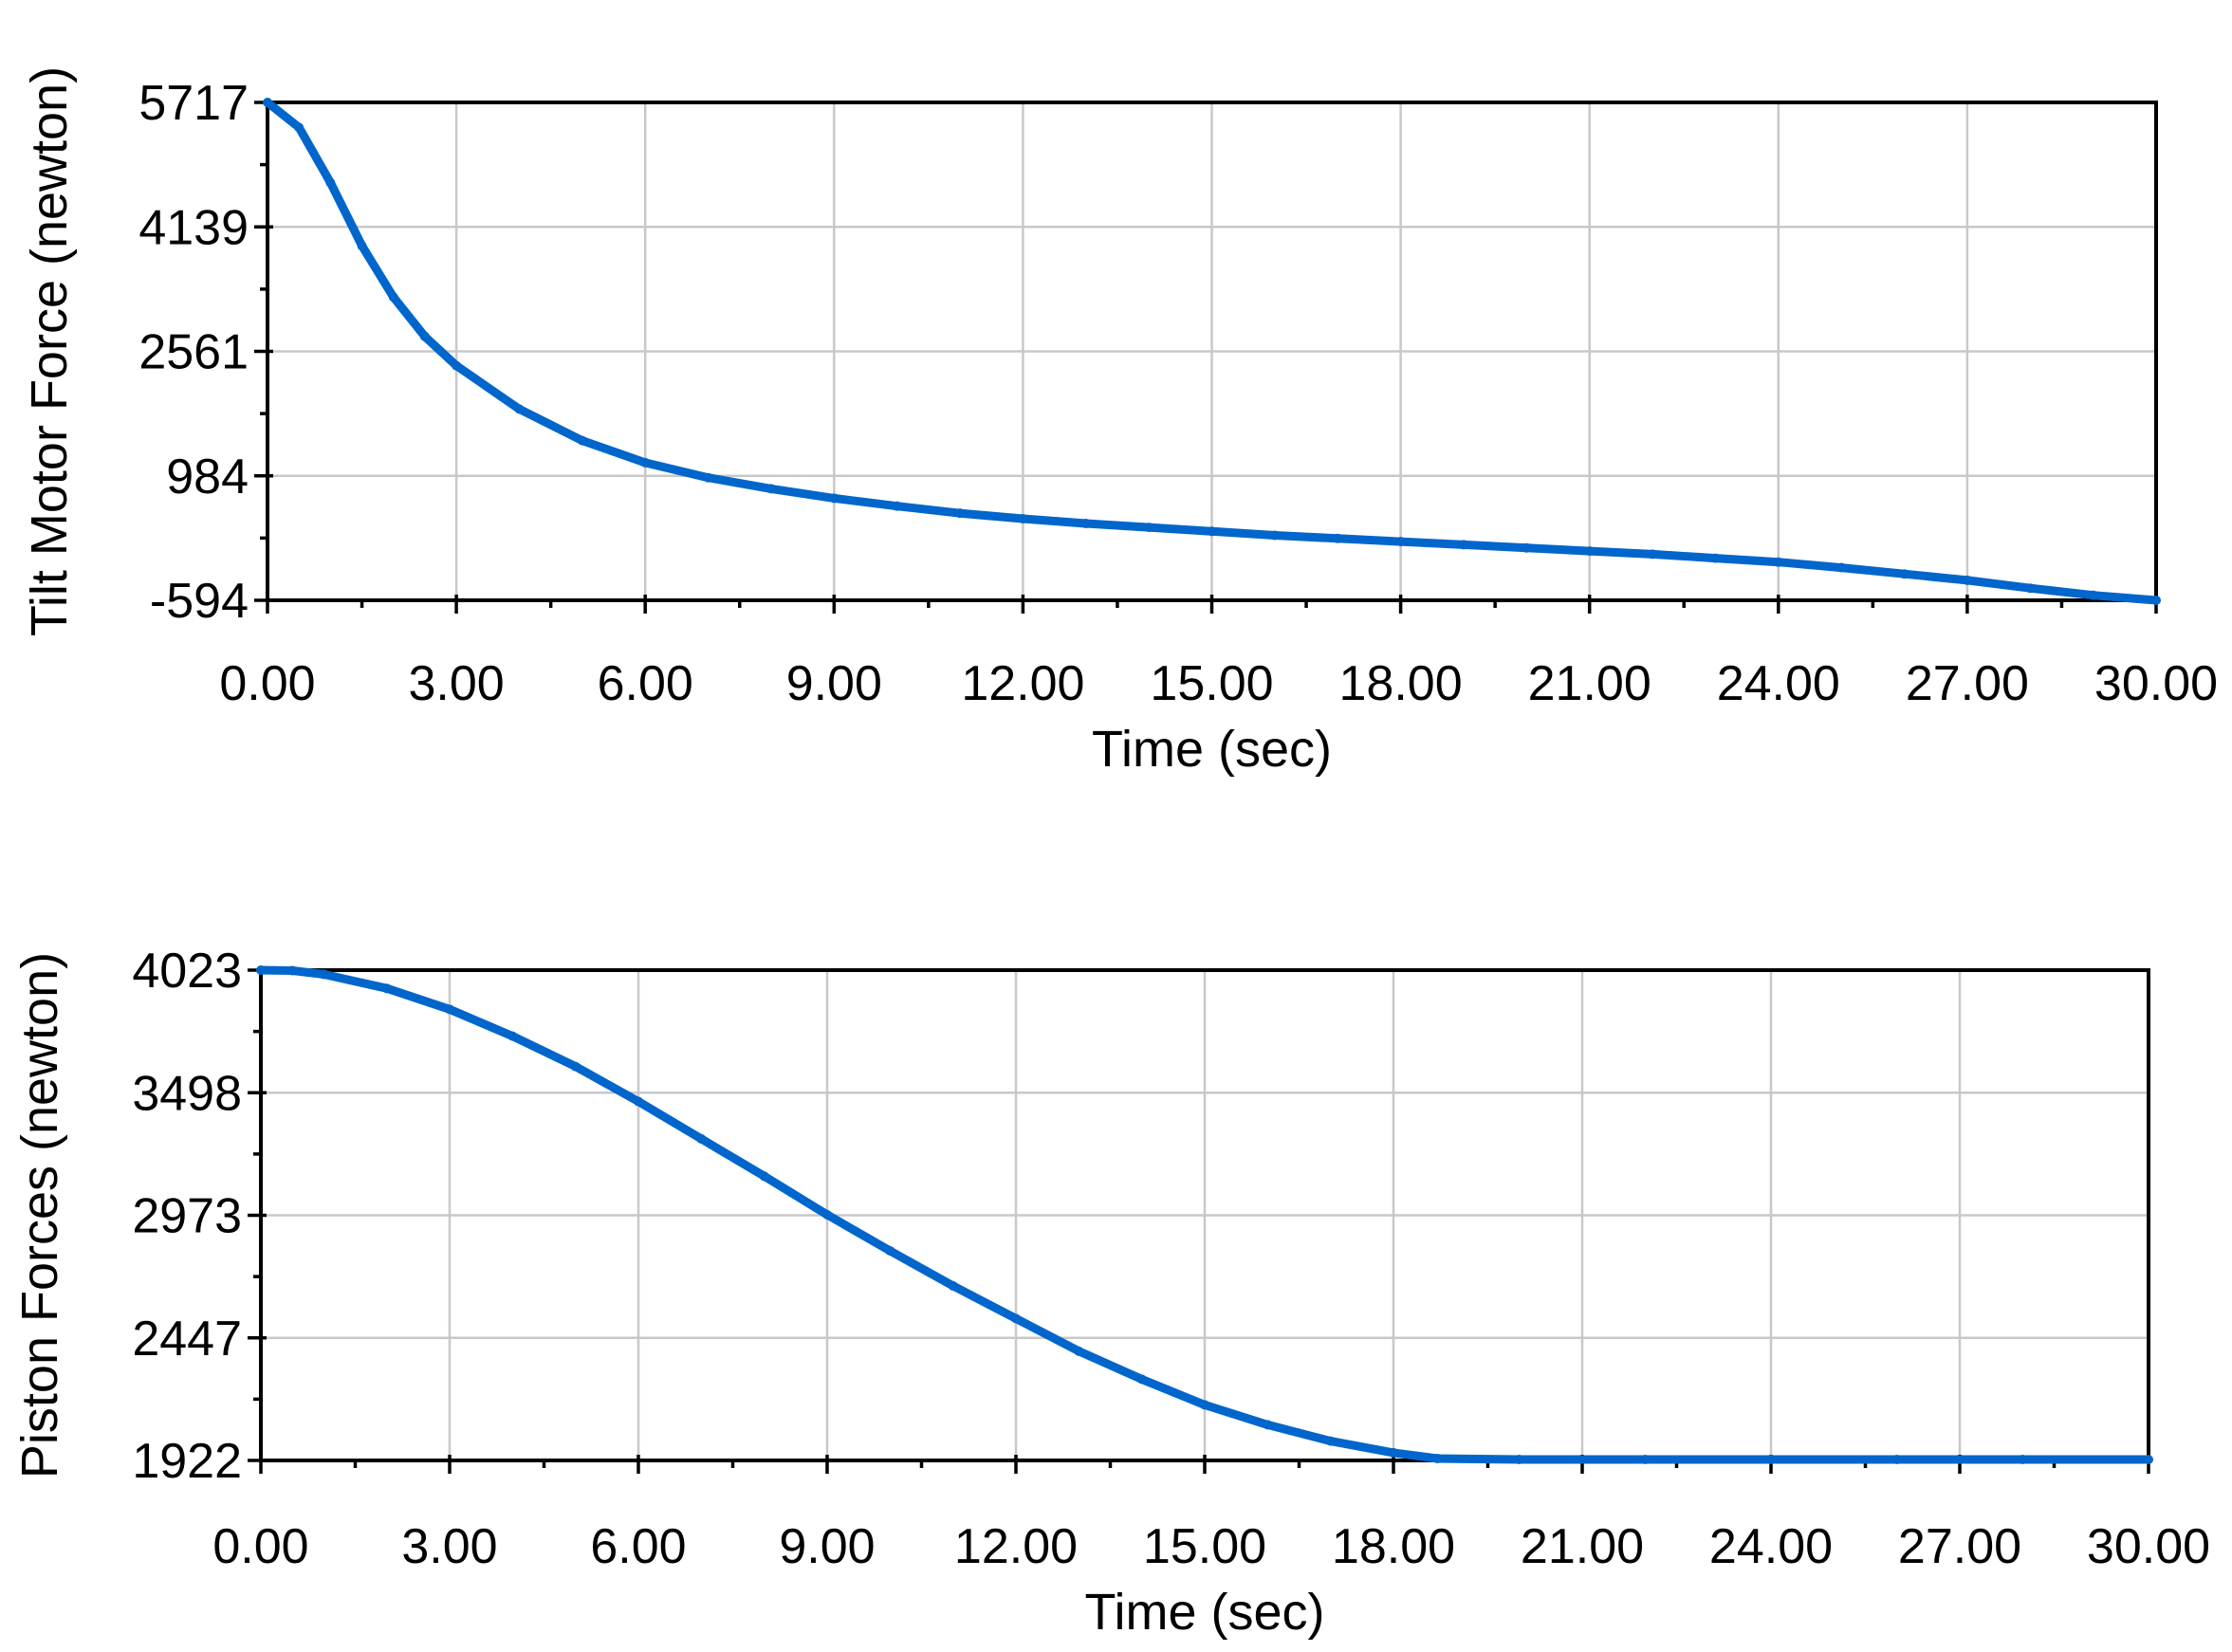  Describe the element at coordinates (49, 351) in the screenshot. I see `y-axis-title: Tilt Motor Force (newton)` at that location.